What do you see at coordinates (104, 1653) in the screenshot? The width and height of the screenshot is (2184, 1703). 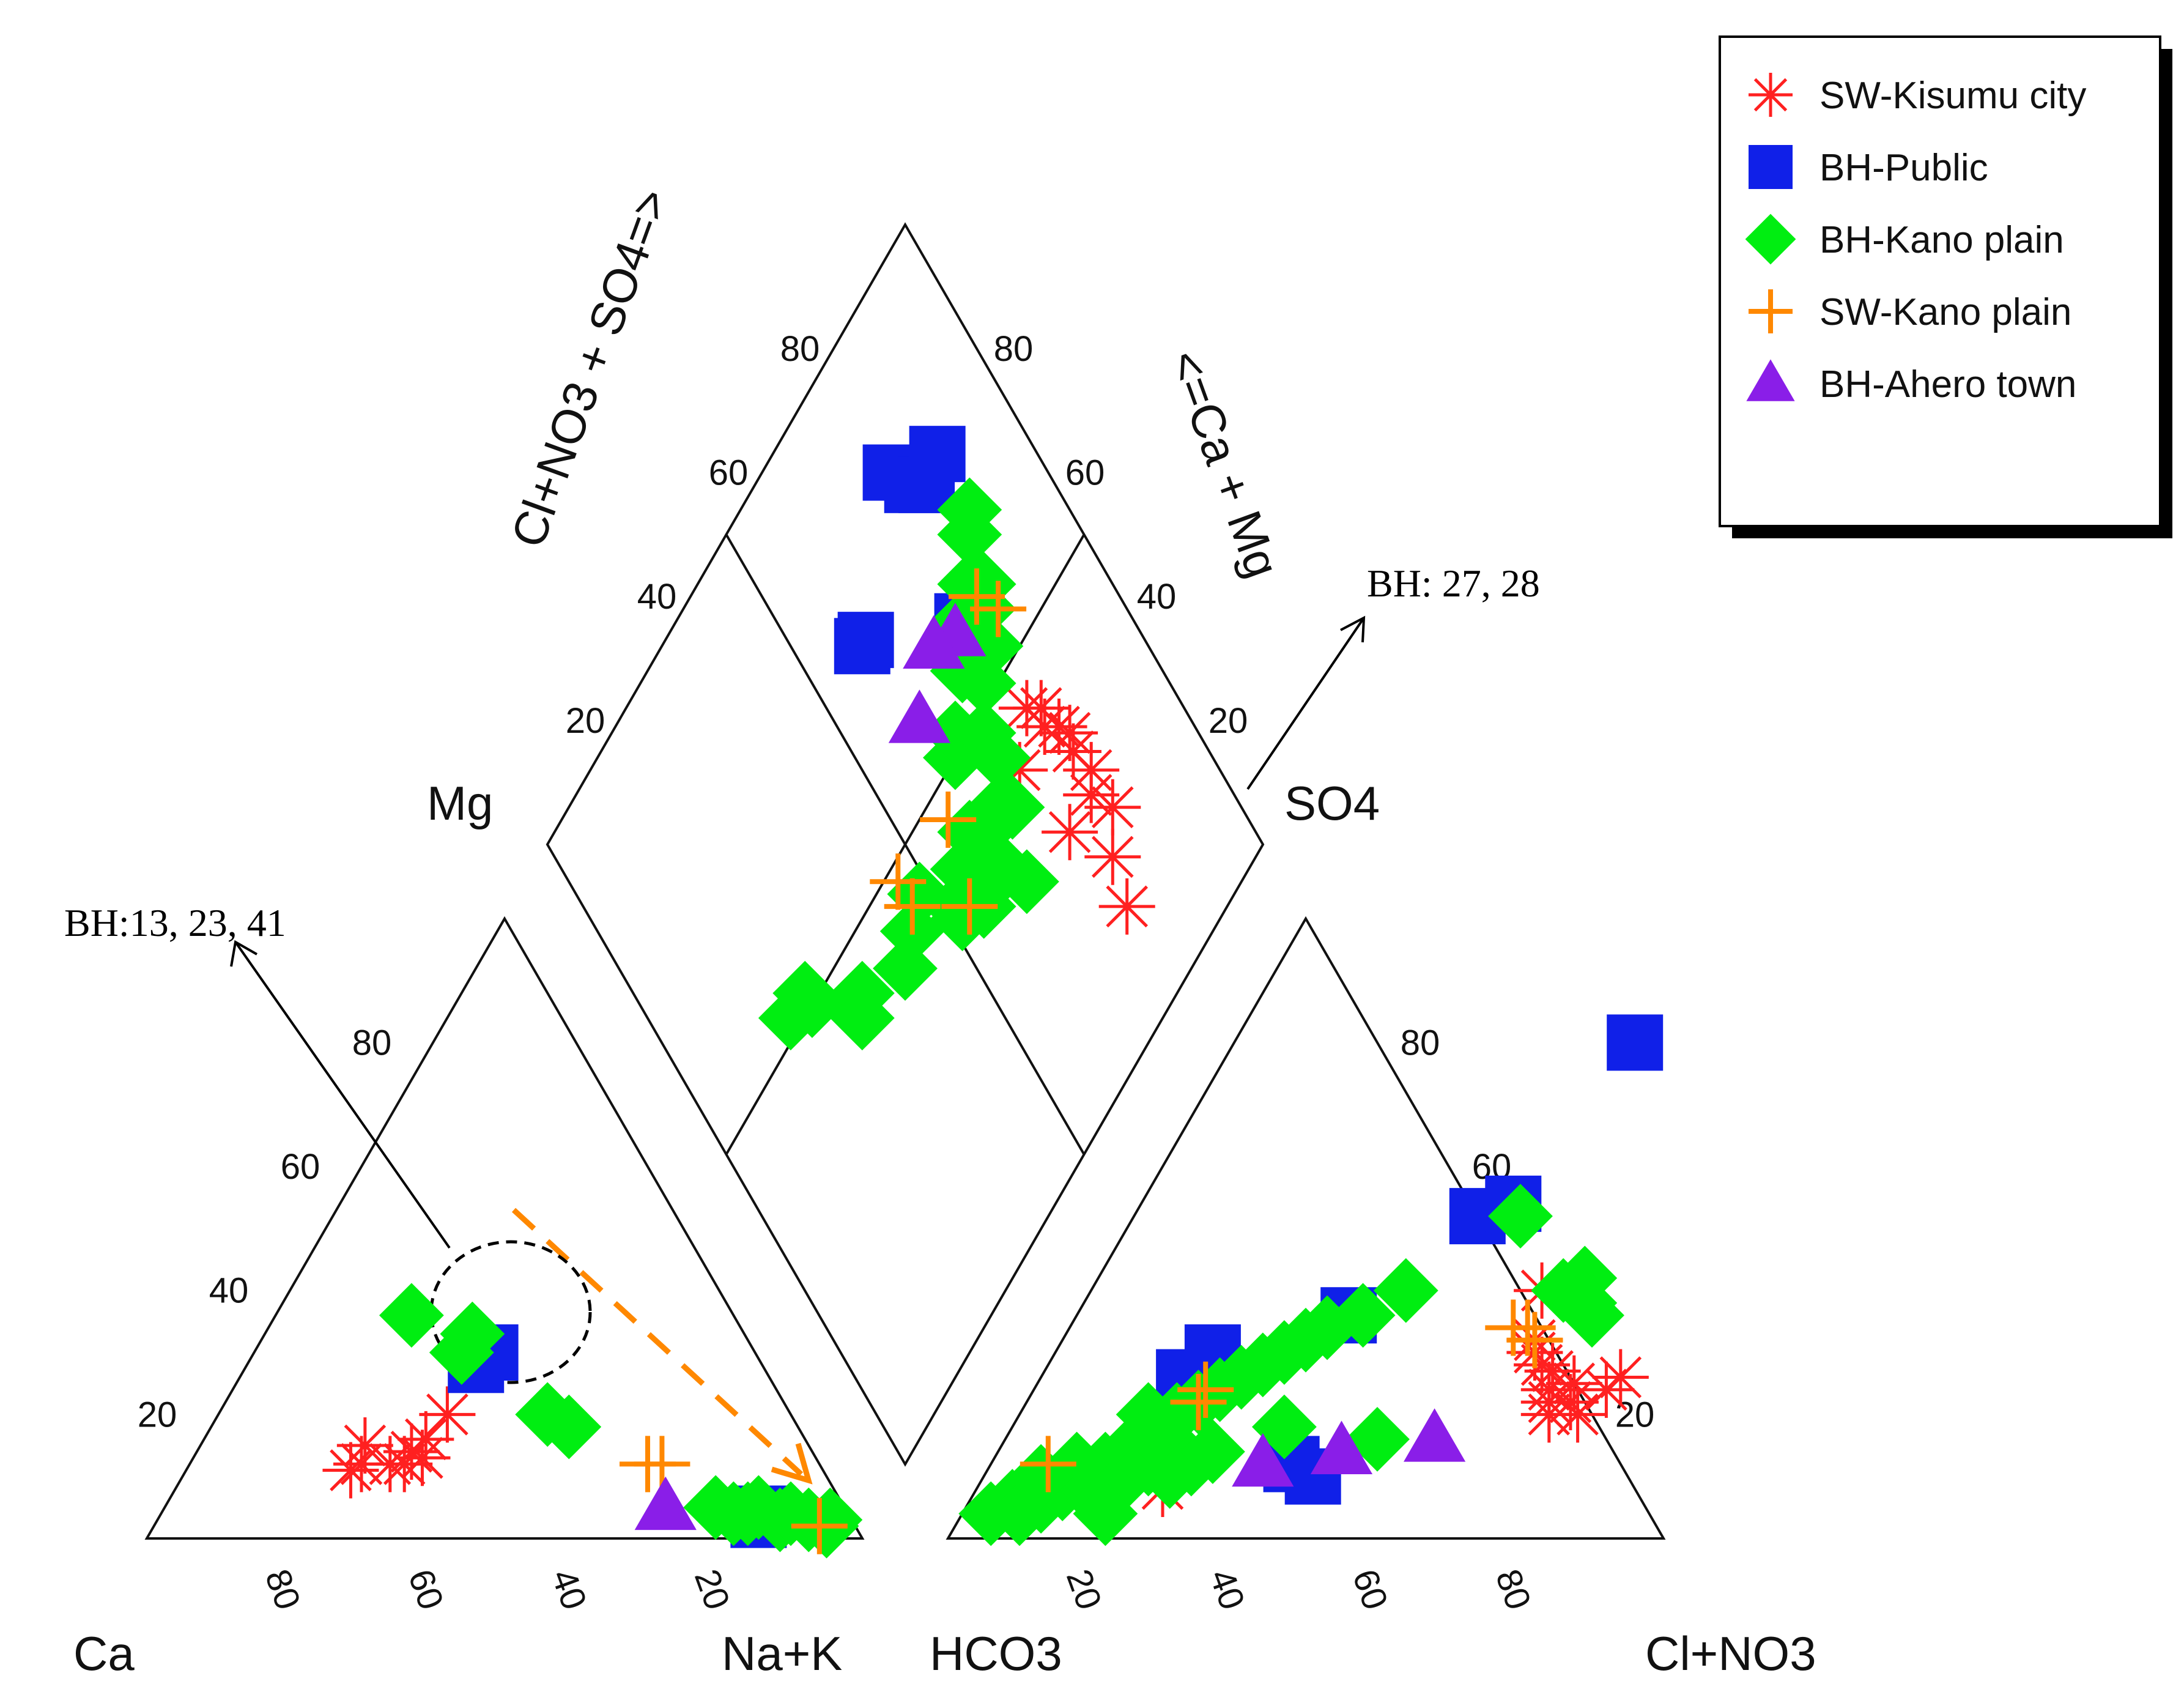 I see `axis-label-ca: Ca` at bounding box center [104, 1653].